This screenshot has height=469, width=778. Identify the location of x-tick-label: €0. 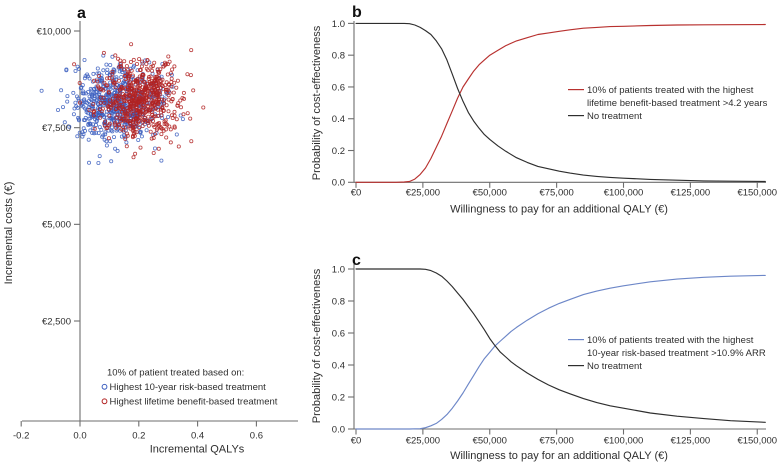
(356, 193).